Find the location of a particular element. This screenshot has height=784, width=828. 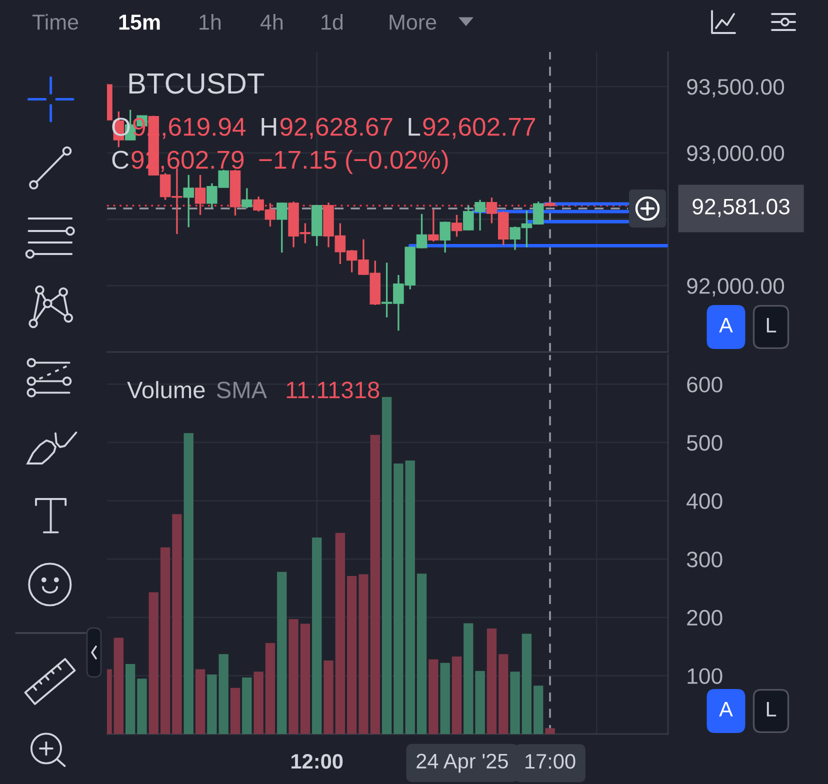

x-tick-label: 17:00 is located at coordinates (551, 761).